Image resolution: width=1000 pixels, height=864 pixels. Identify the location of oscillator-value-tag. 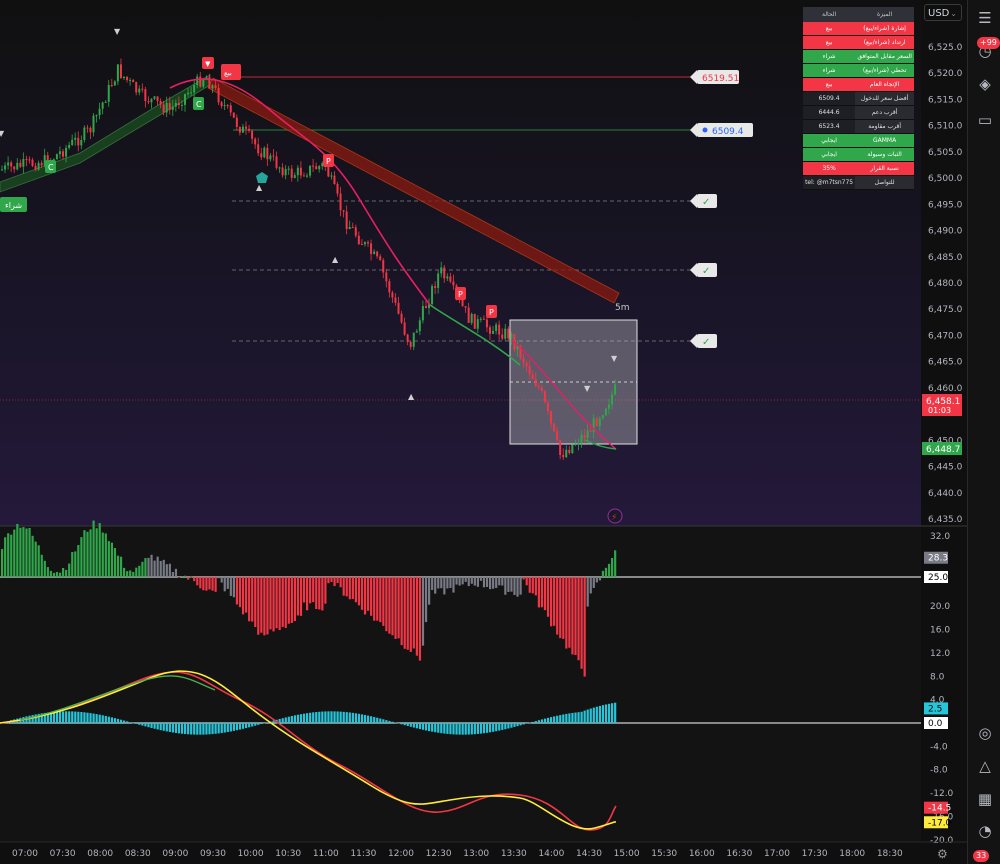
(936, 822).